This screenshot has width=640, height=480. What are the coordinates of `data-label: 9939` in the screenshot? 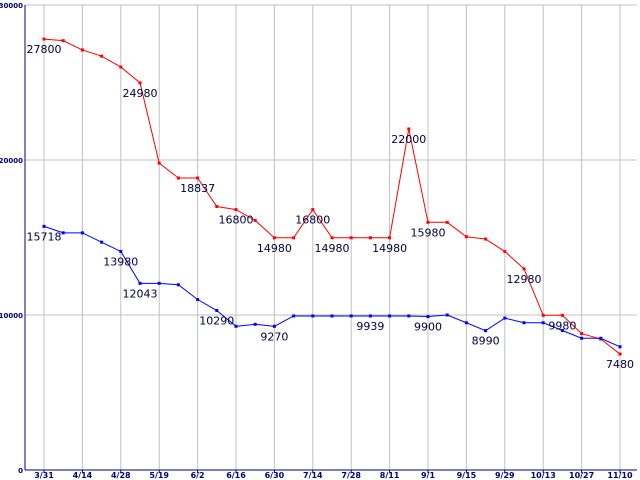 It's located at (370, 326).